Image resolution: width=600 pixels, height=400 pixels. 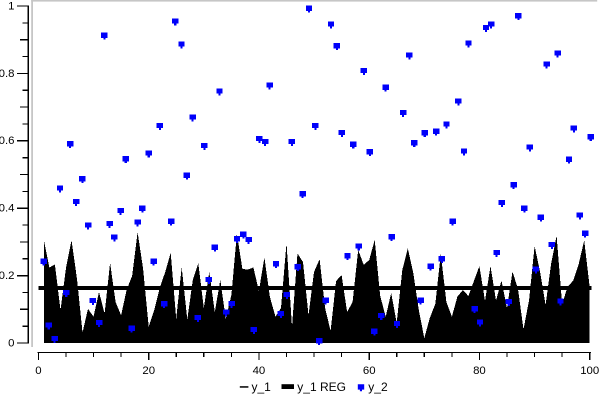 I want to click on svg-text: 0.4, so click(x=7, y=209).